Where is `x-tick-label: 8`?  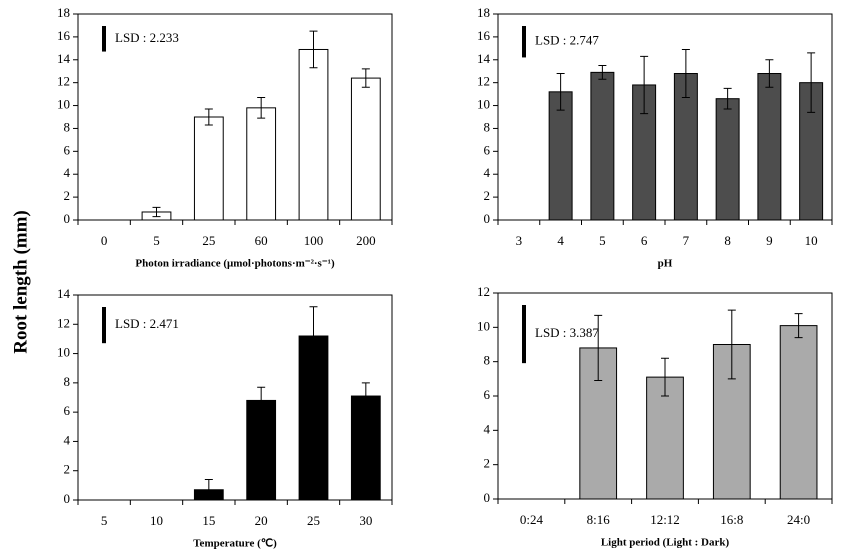
x-tick-label: 8 is located at coordinates (727, 240).